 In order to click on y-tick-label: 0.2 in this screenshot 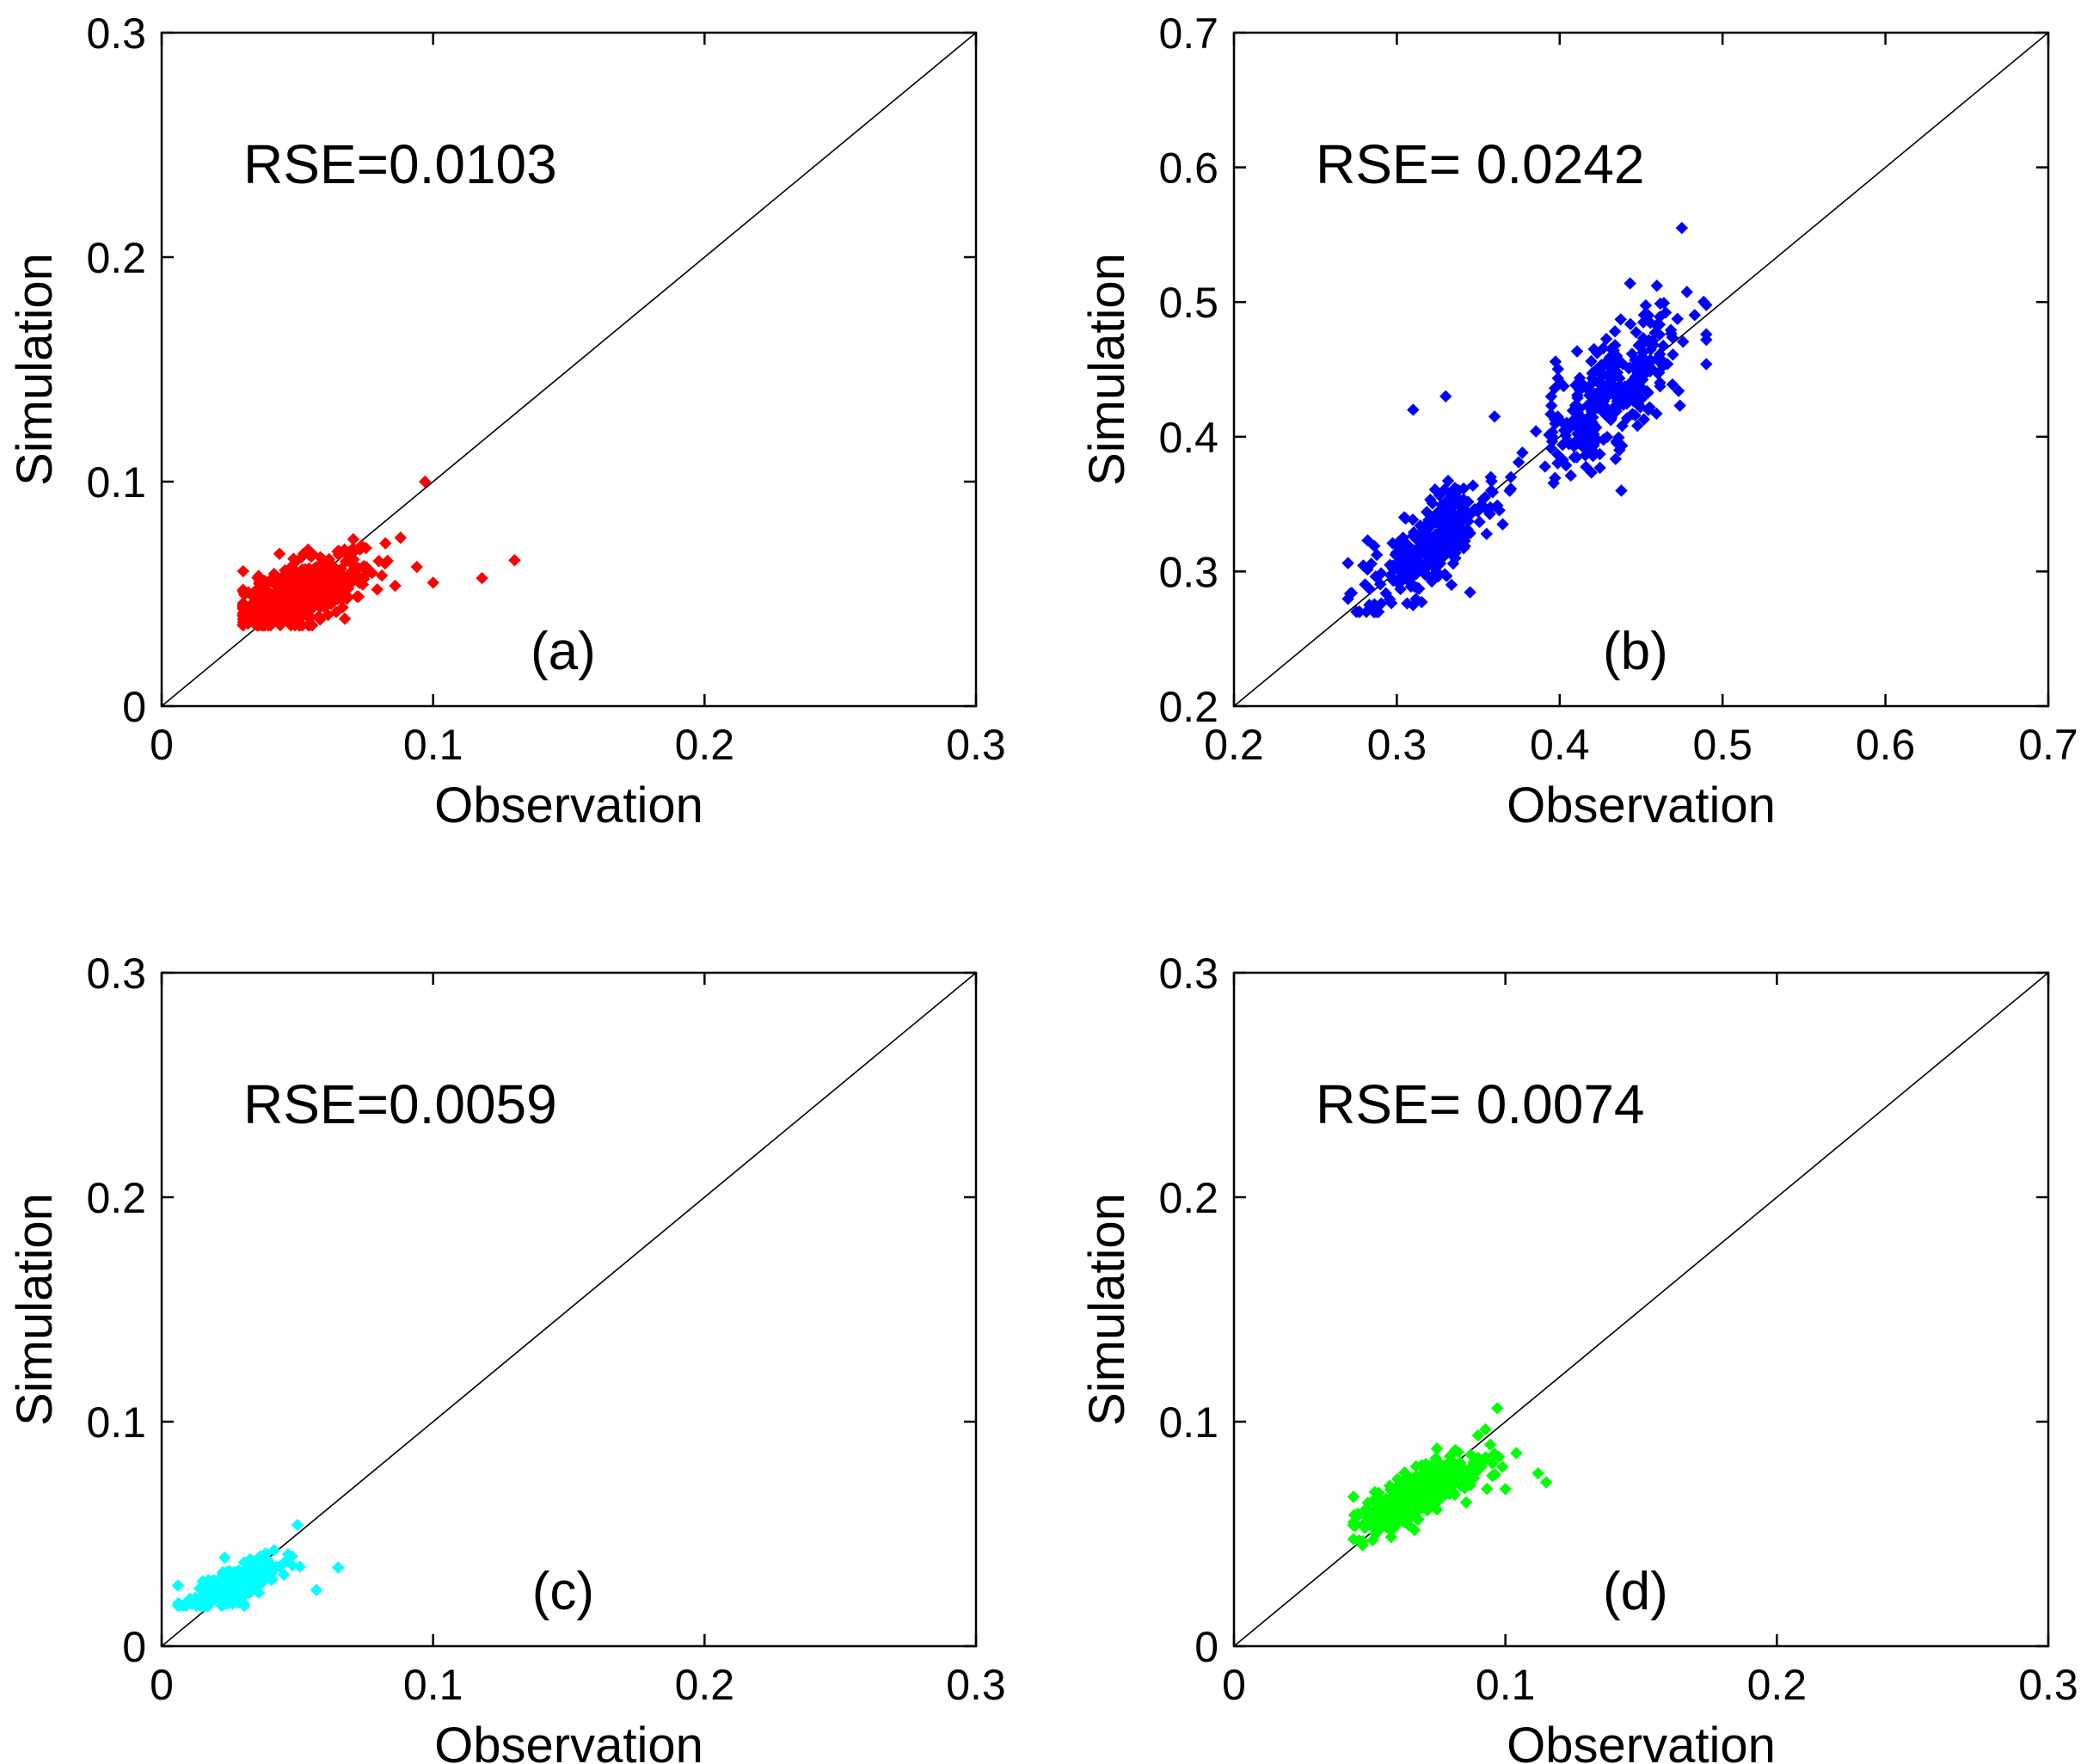, I will do `click(116, 1198)`.